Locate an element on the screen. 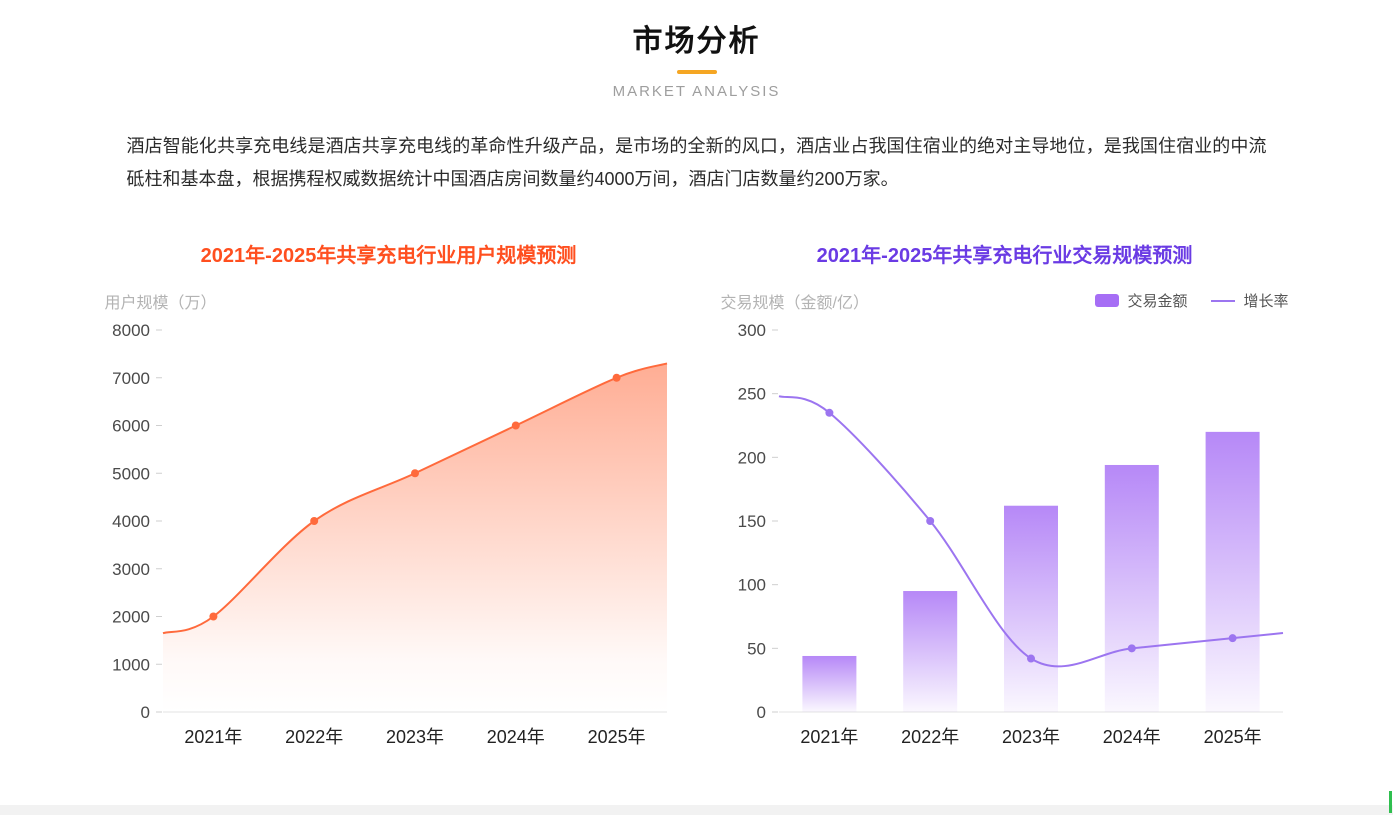 The width and height of the screenshot is (1393, 815). section-header: 市场分析 MARKET ANALYSIS is located at coordinates (696, 50).